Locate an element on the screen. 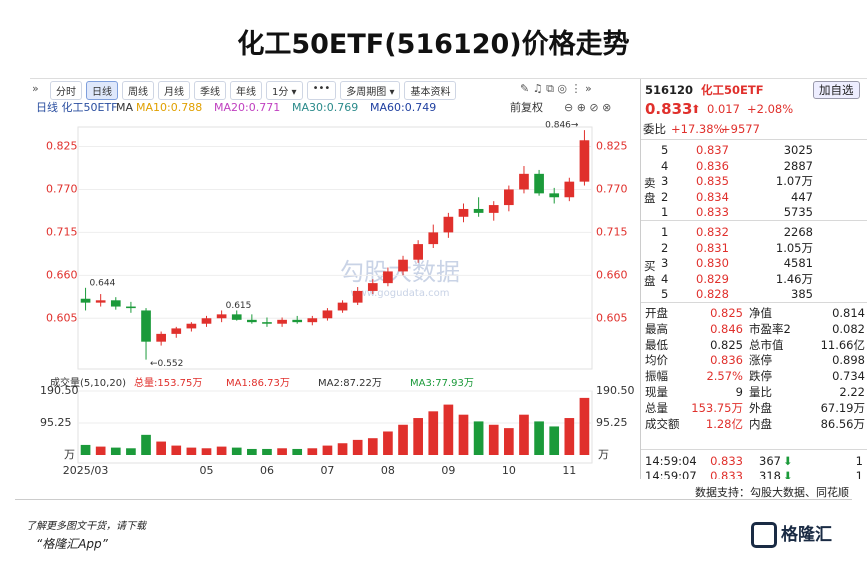 The width and height of the screenshot is (867, 571). panel-row: 最高 0.846 市盈率2 0.082 is located at coordinates (754, 329).